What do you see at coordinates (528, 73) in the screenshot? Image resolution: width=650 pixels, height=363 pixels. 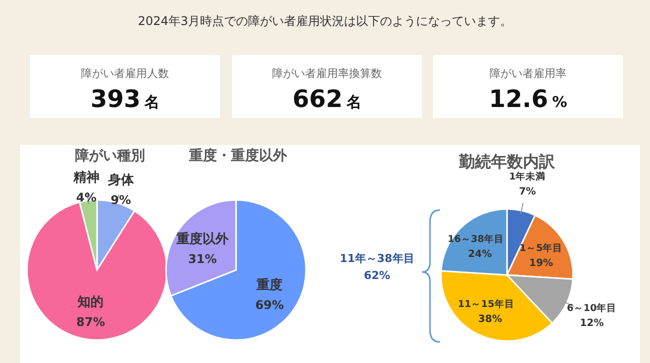 I see `category-label: 障がい者雇用率` at bounding box center [528, 73].